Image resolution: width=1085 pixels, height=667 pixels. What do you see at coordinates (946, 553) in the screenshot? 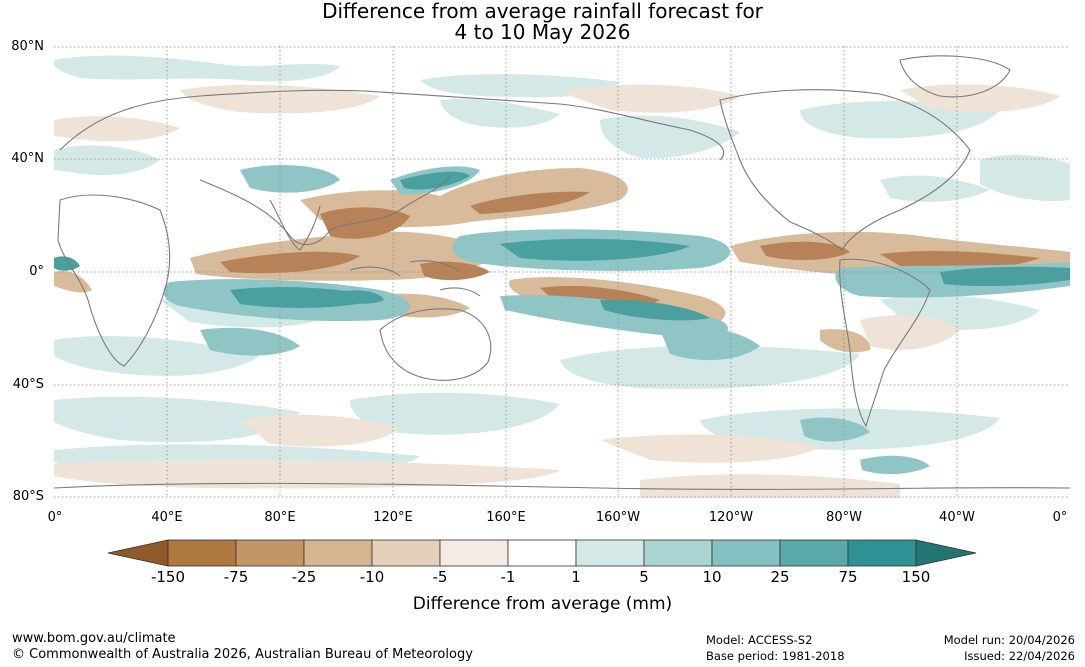
I see `colorbar-arrow-high` at bounding box center [946, 553].